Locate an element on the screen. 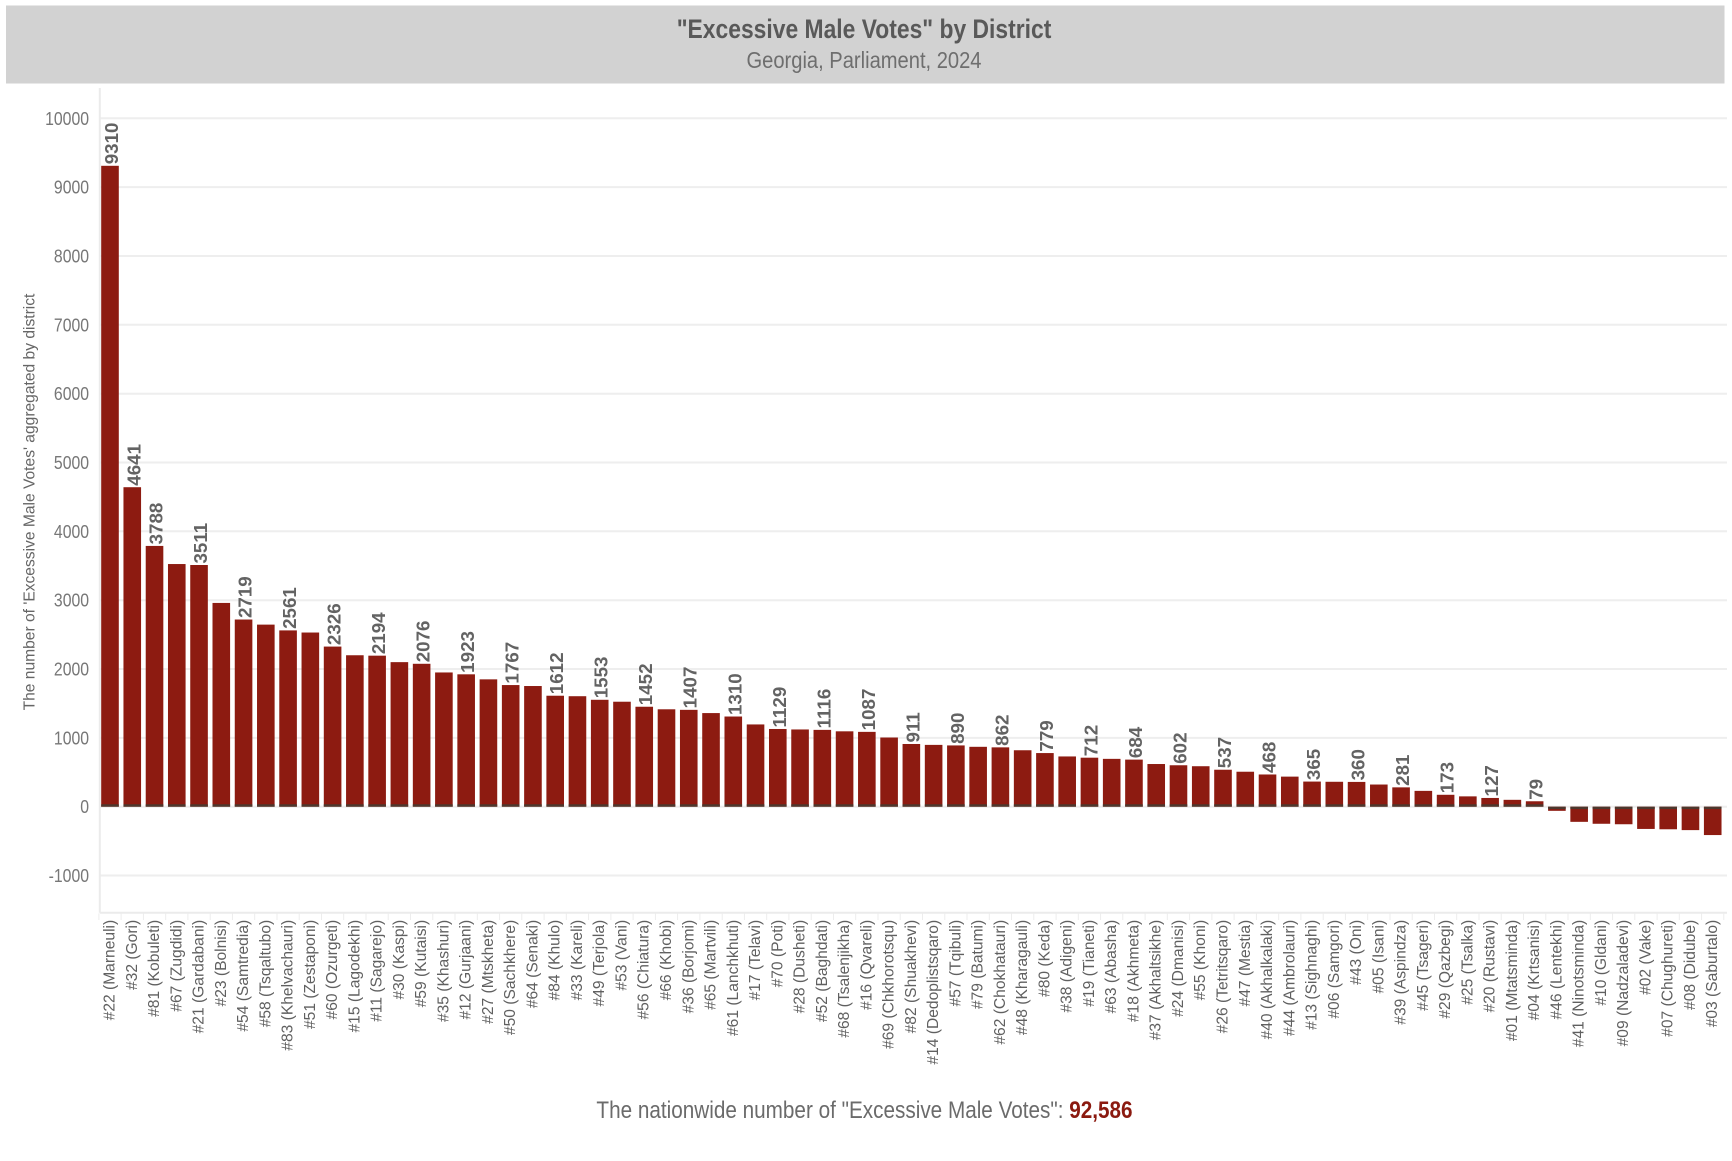 The image size is (1732, 1161). svg-text: #54 (Samtredia) is located at coordinates (243, 976).